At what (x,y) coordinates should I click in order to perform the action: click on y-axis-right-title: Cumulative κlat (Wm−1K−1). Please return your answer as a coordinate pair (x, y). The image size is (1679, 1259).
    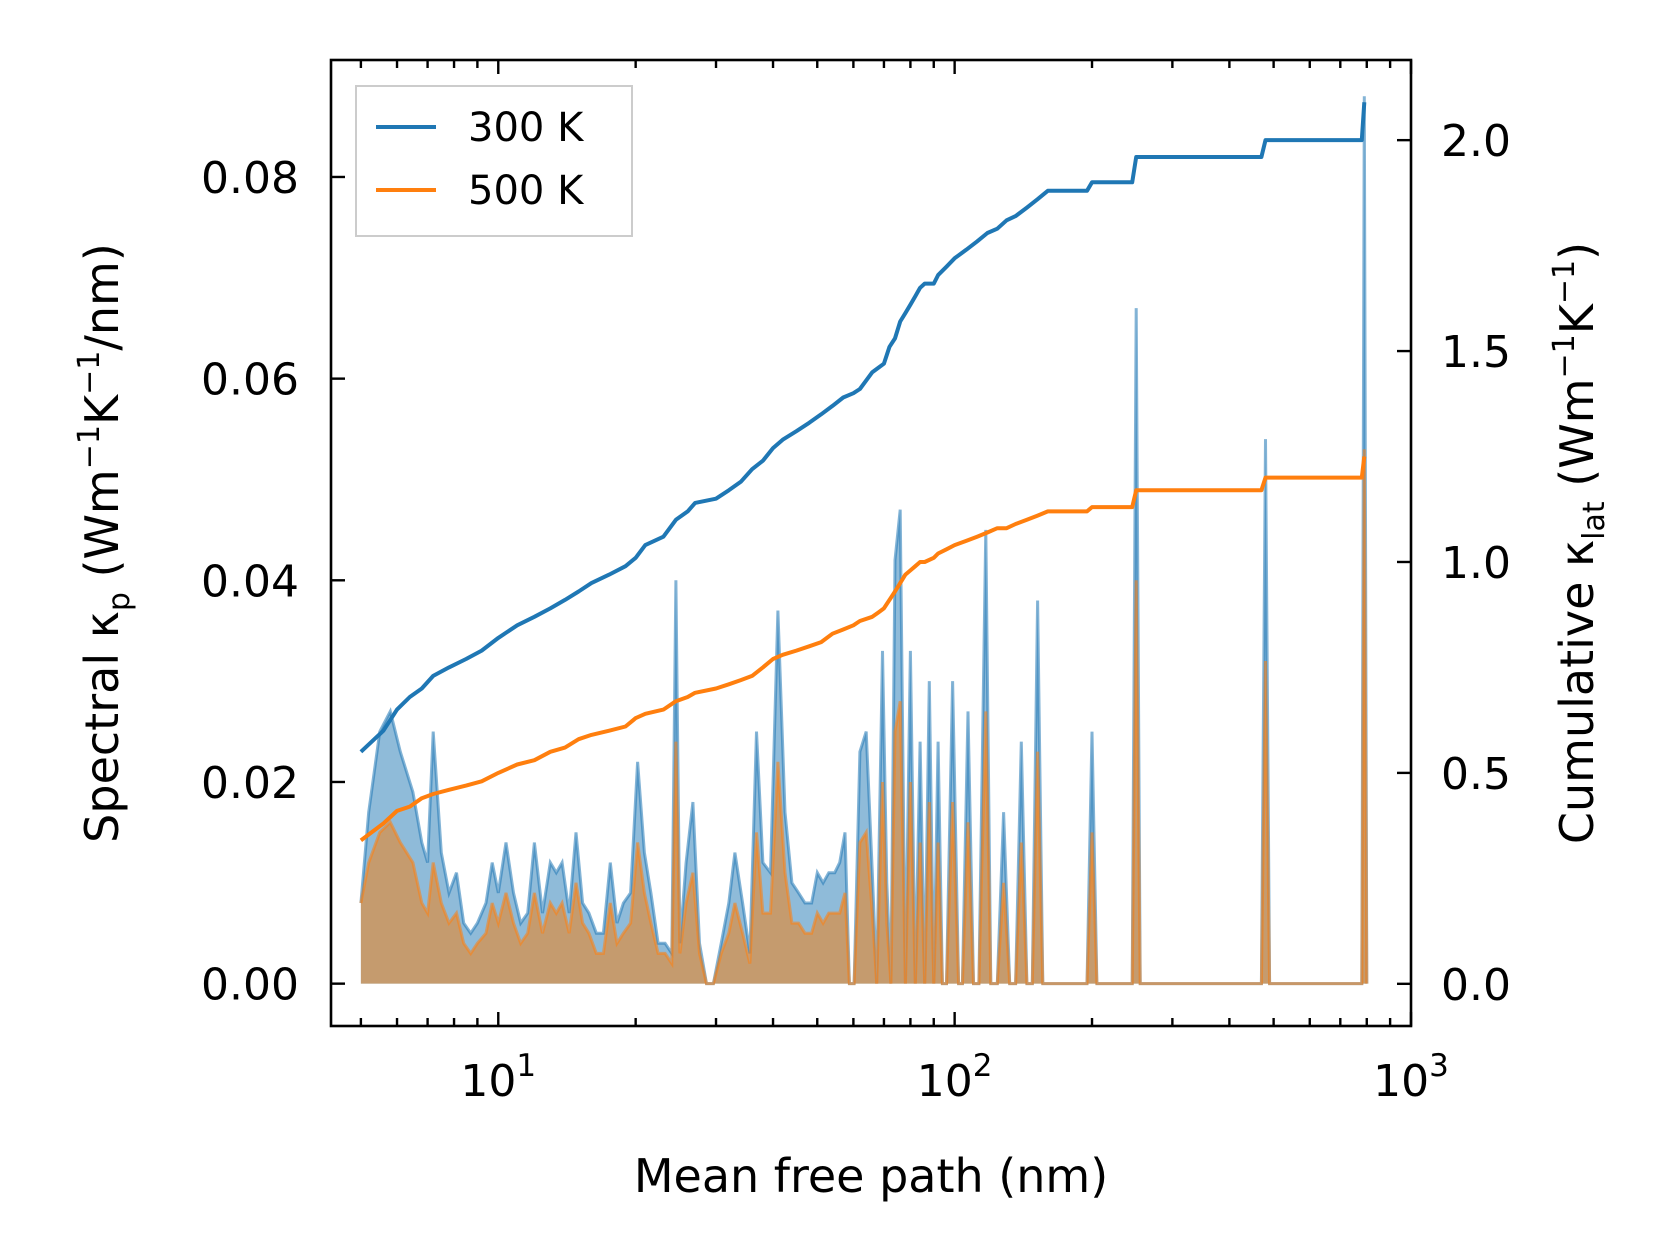
    Looking at the image, I should click on (1579, 543).